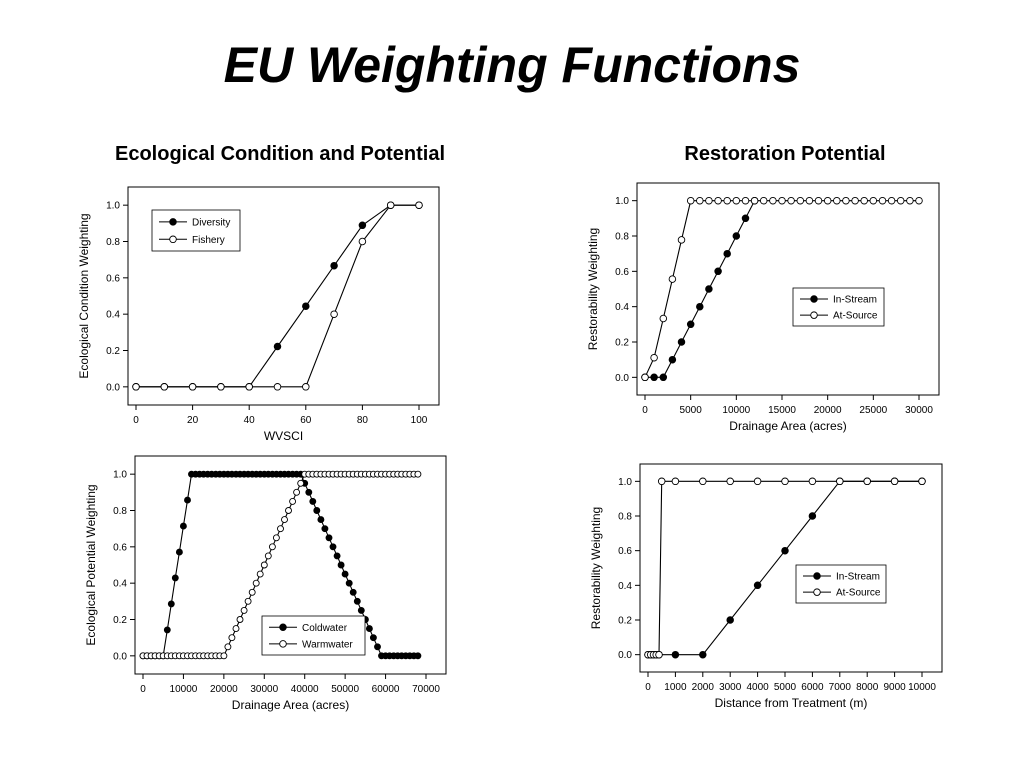  Describe the element at coordinates (250, 420) in the screenshot. I see `x-tick-label: 40` at that location.